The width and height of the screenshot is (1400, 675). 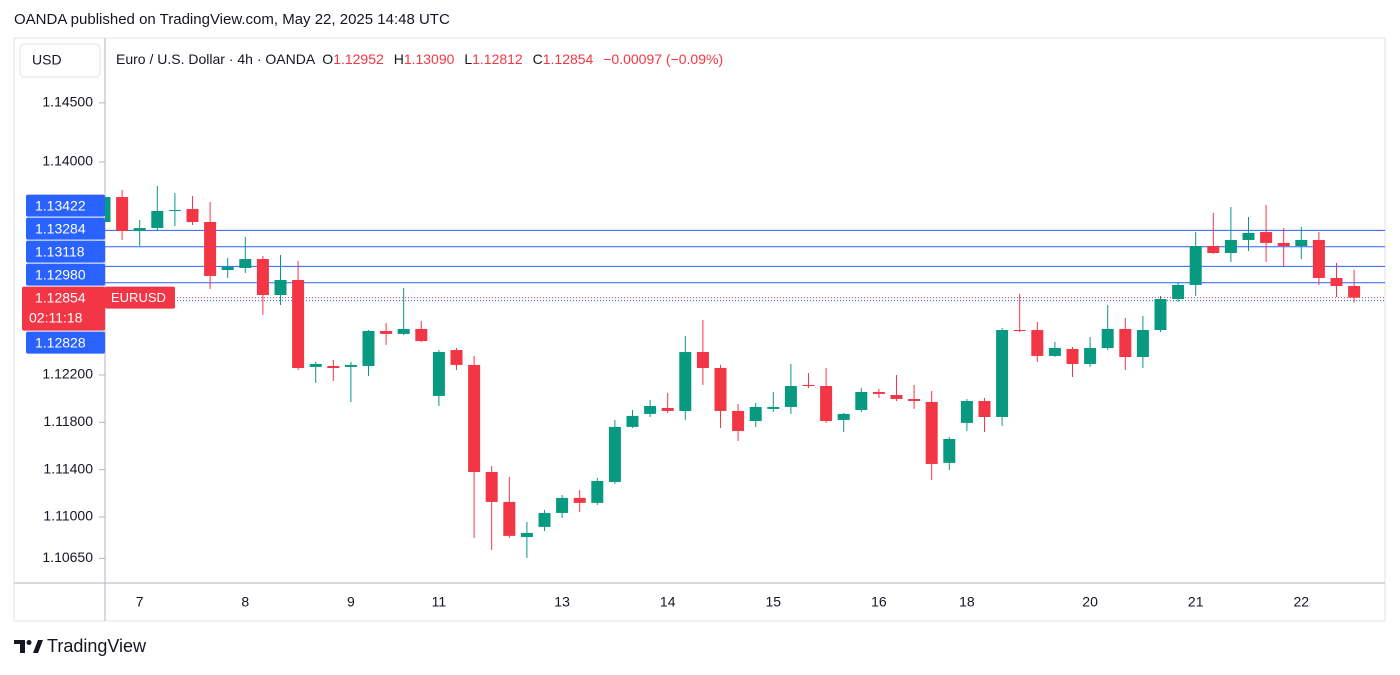 What do you see at coordinates (538, 59) in the screenshot?
I see `ohlc-label: C` at bounding box center [538, 59].